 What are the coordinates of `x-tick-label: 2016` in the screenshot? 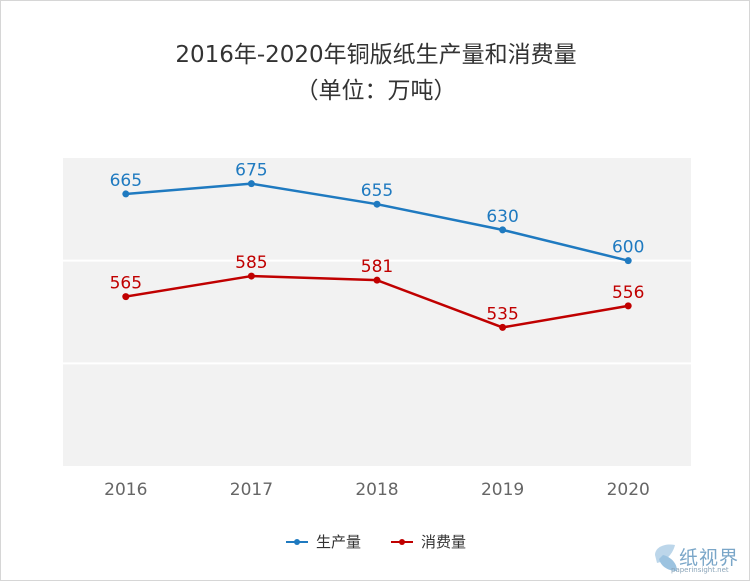 It's located at (125, 490).